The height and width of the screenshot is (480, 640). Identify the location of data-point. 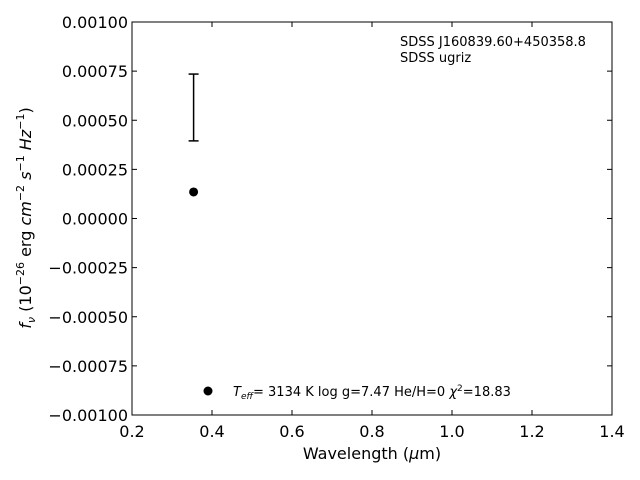
(194, 192).